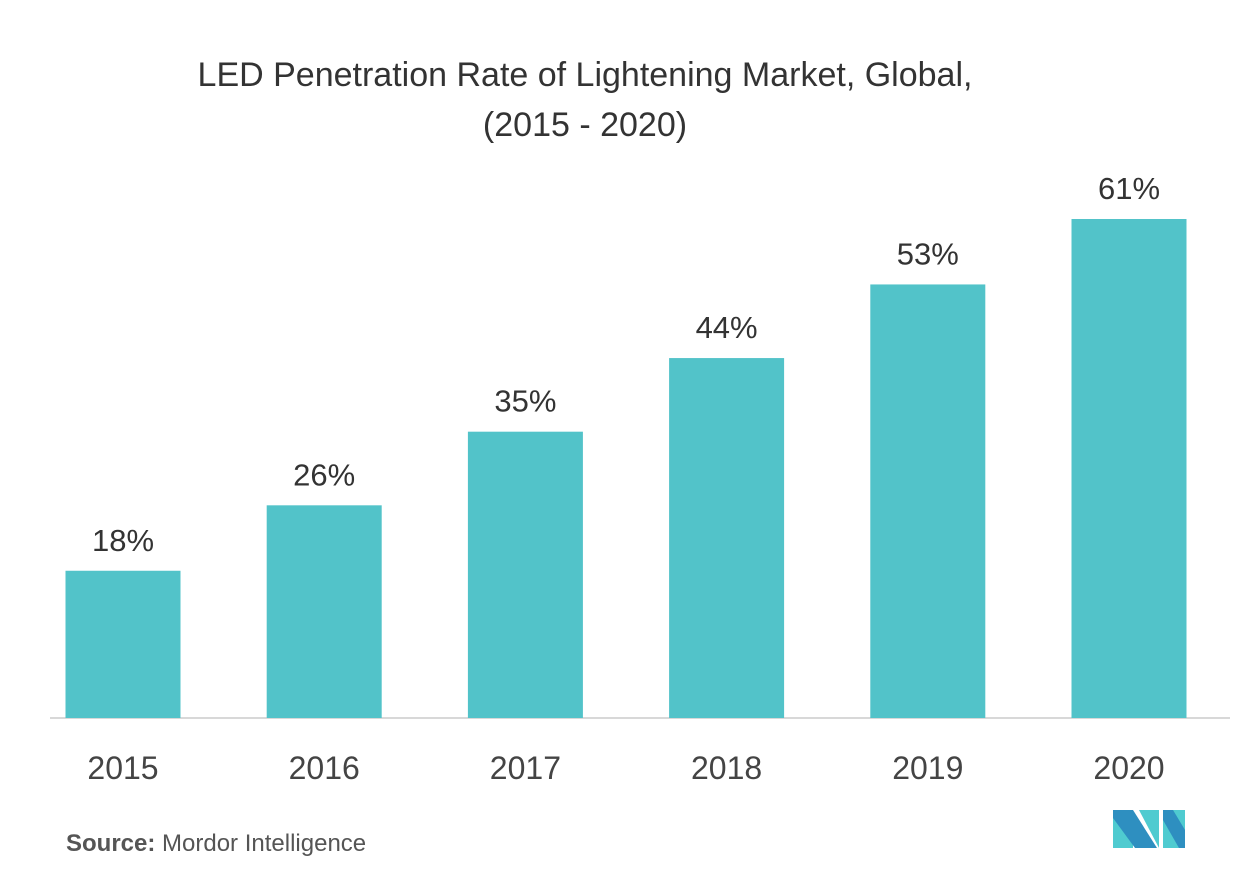  I want to click on source-text: Mordor Intelligence, so click(264, 843).